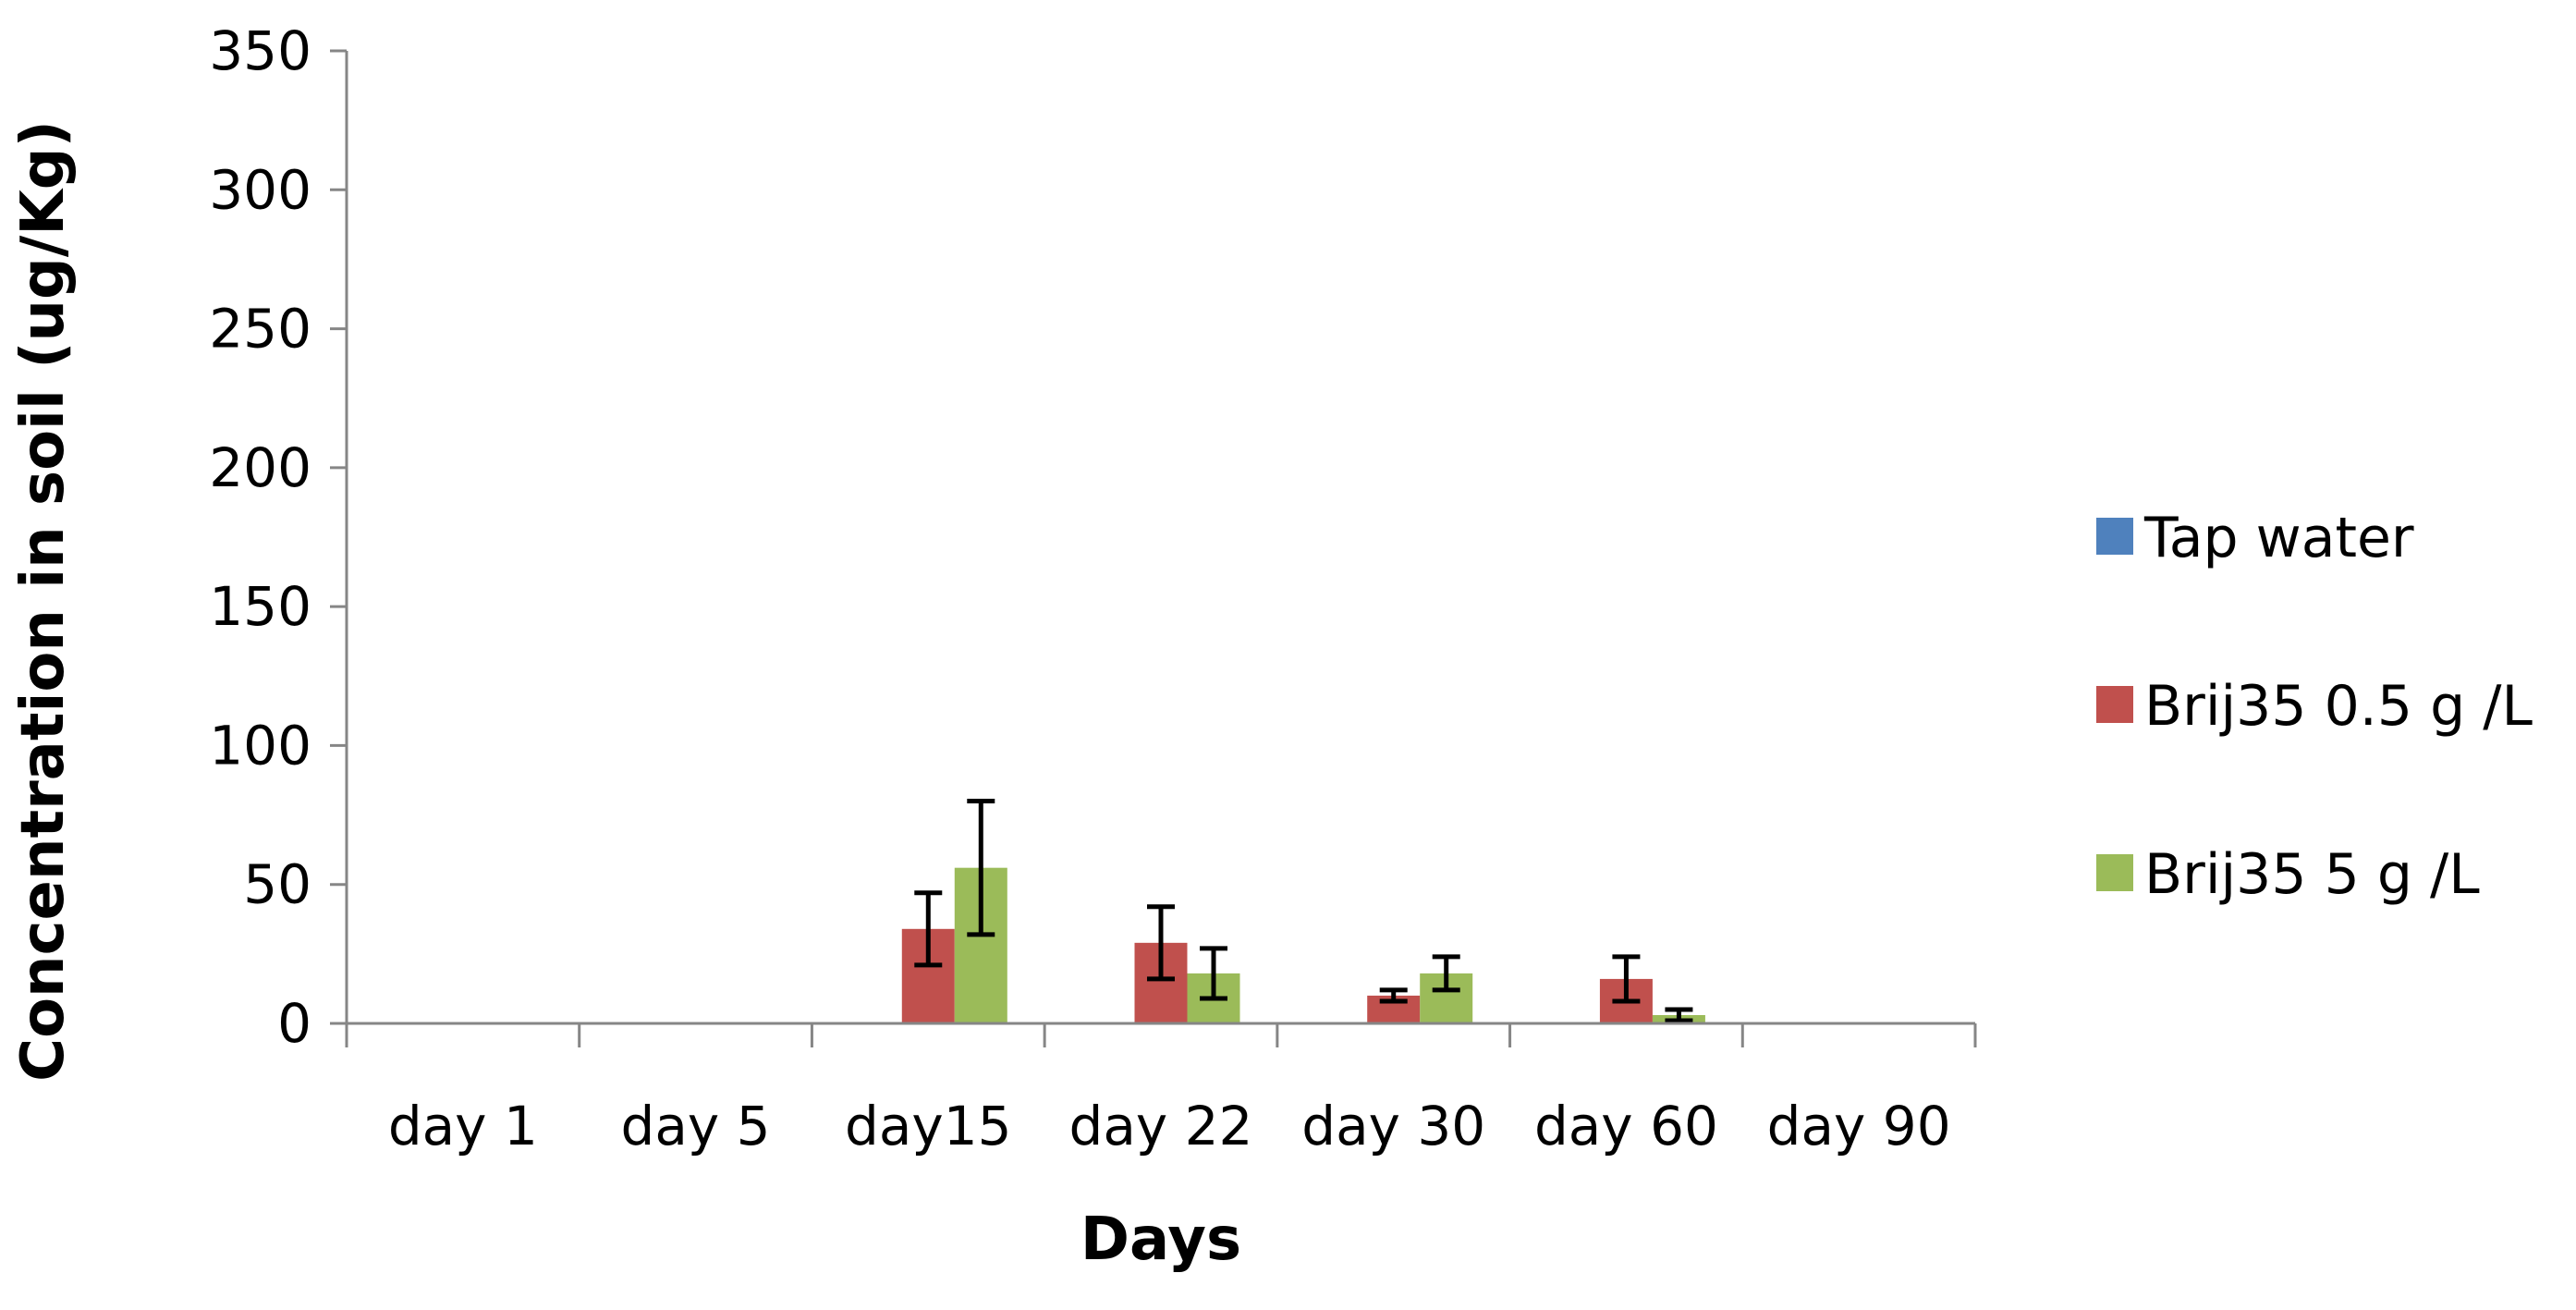 The height and width of the screenshot is (1310, 2576). Describe the element at coordinates (1161, 1089) in the screenshot. I see `x-axis: day 1 day 5 day15 day 22 day 30 day 60 day 90` at that location.